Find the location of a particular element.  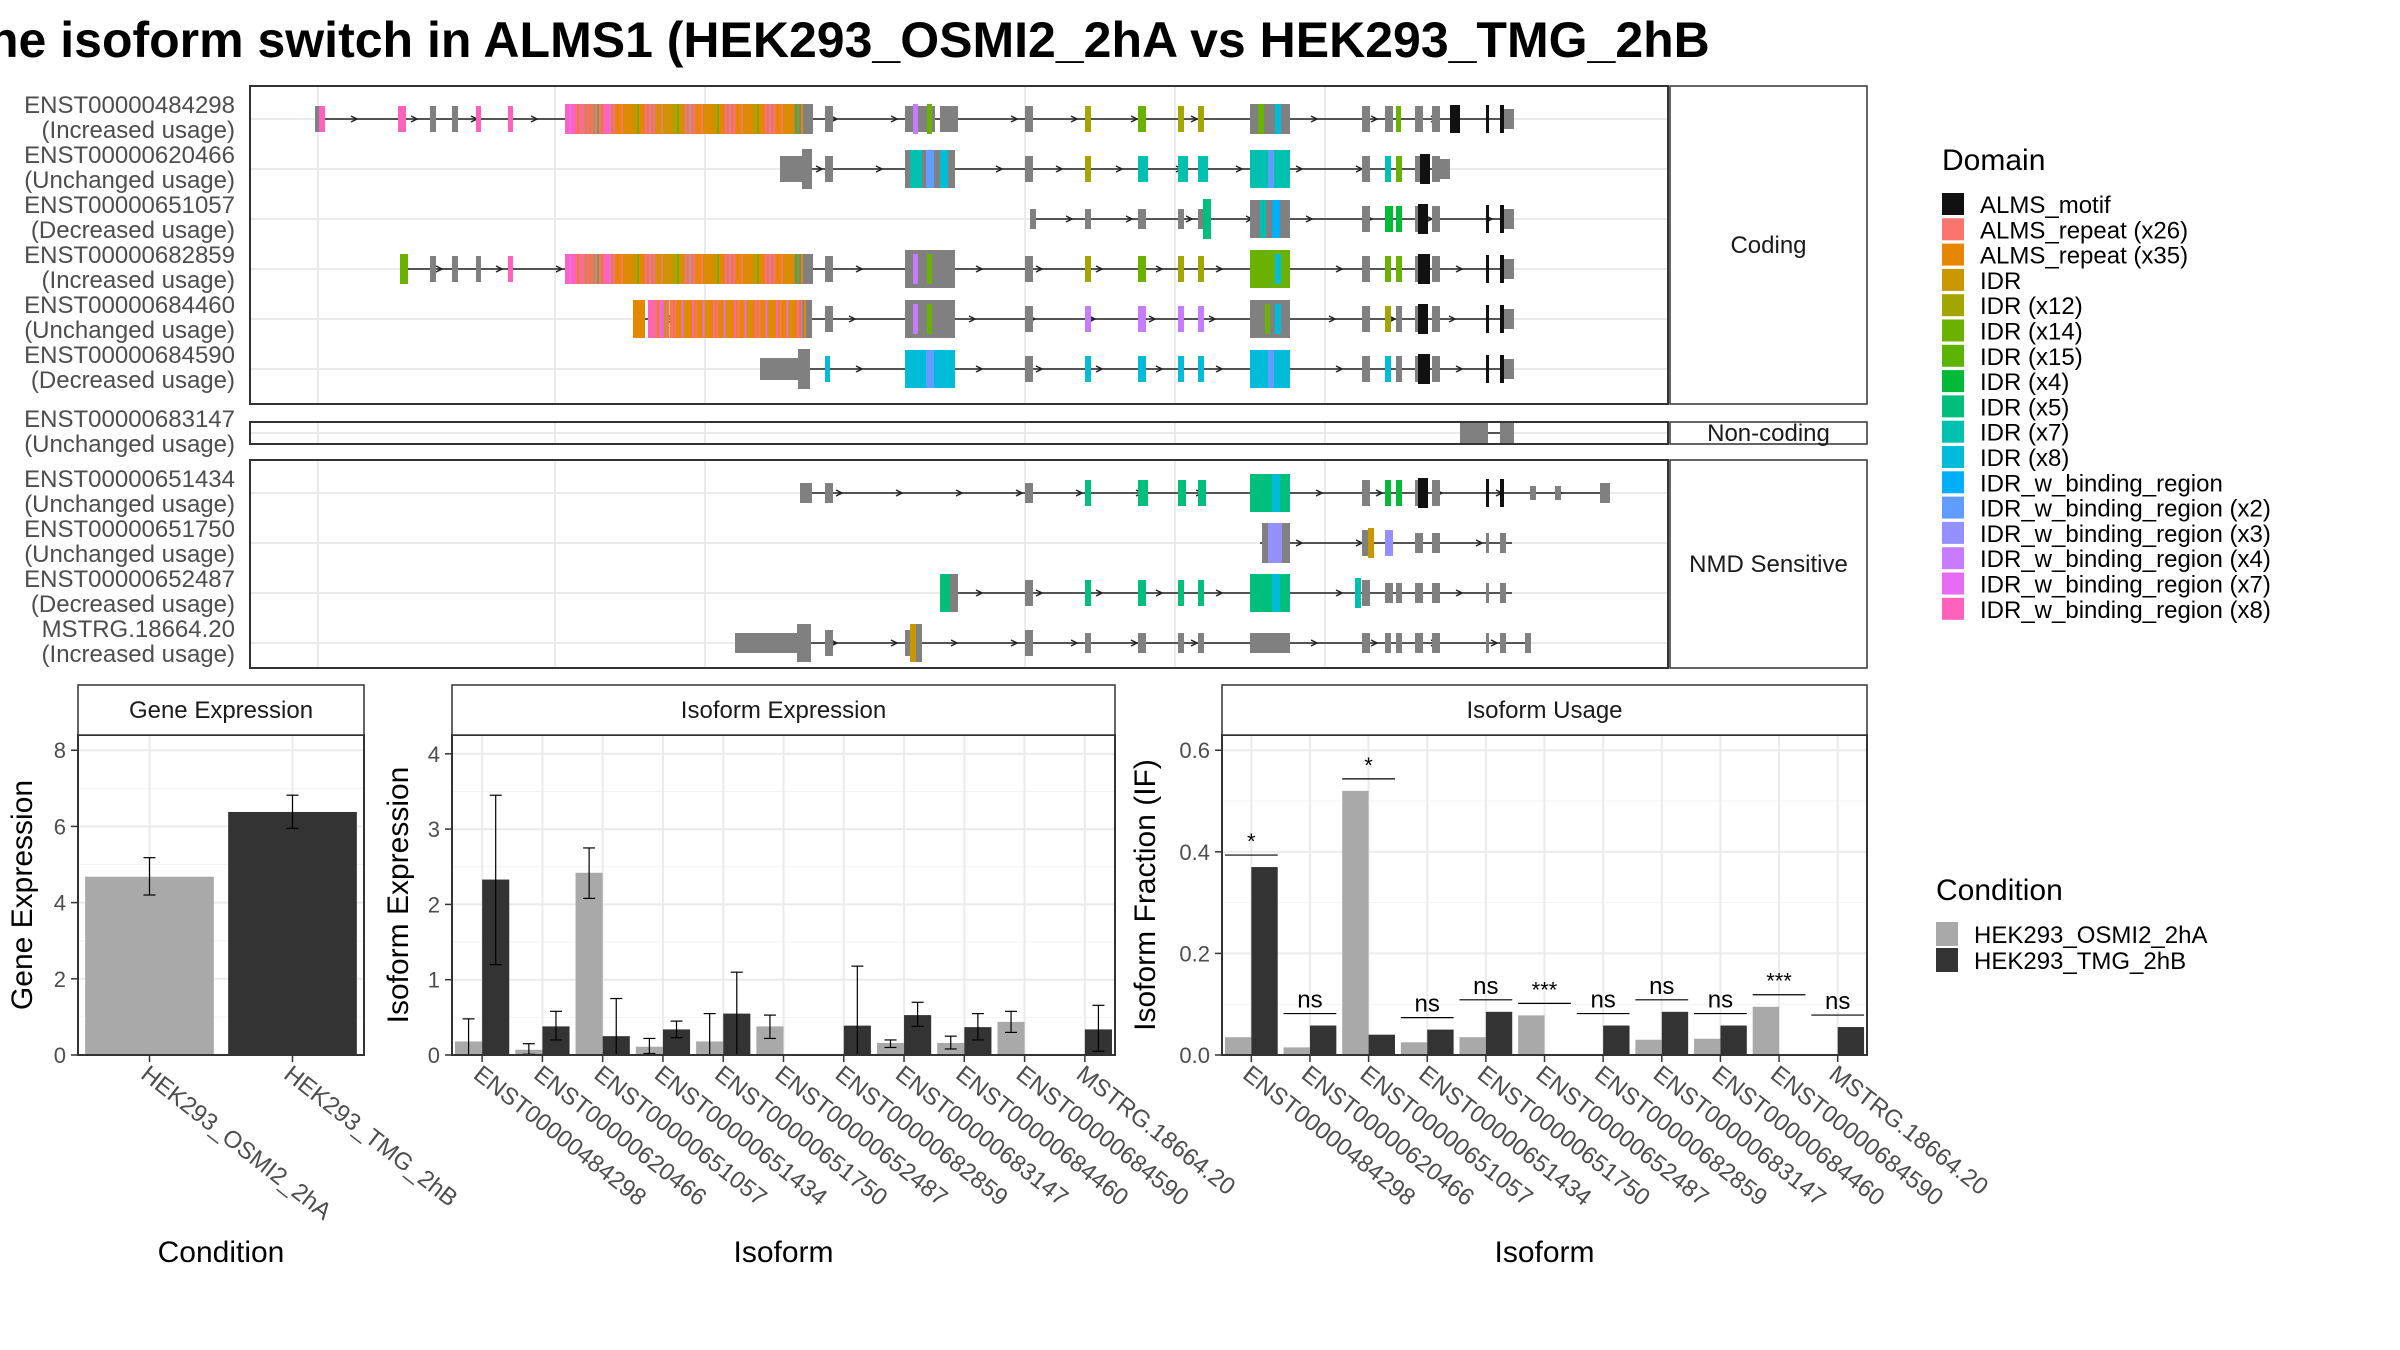

significance-label: *** is located at coordinates (1545, 989).